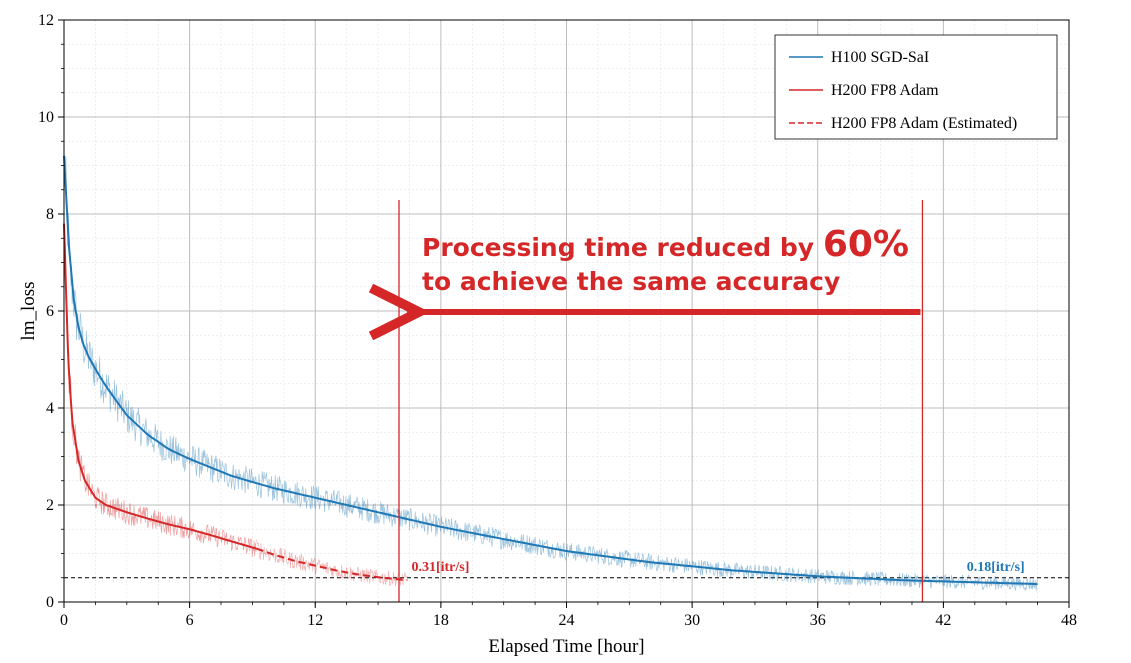 The width and height of the screenshot is (1131, 663). I want to click on y-tick-label: 8, so click(50, 214).